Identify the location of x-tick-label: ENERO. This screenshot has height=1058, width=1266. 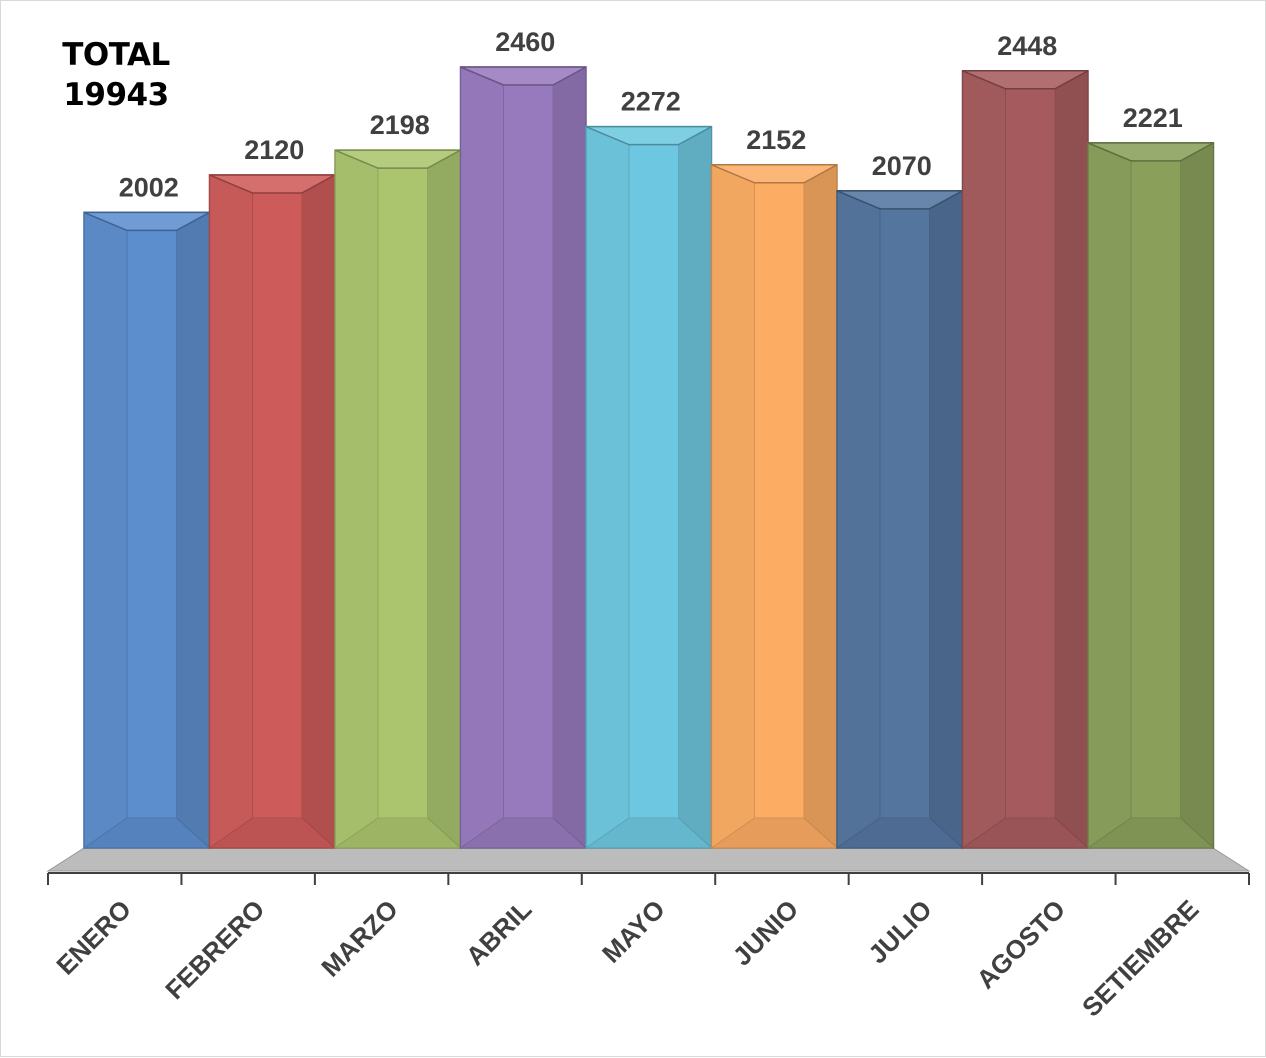
(93, 937).